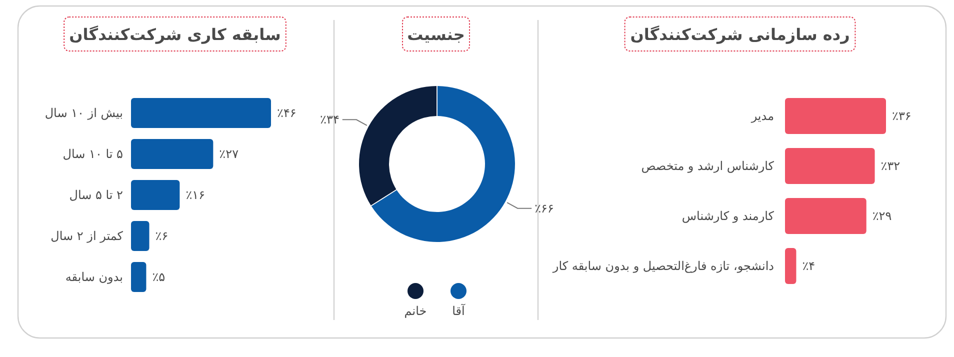  Describe the element at coordinates (94, 277) in the screenshot. I see `y-tick-label: بدون سابقه` at that location.